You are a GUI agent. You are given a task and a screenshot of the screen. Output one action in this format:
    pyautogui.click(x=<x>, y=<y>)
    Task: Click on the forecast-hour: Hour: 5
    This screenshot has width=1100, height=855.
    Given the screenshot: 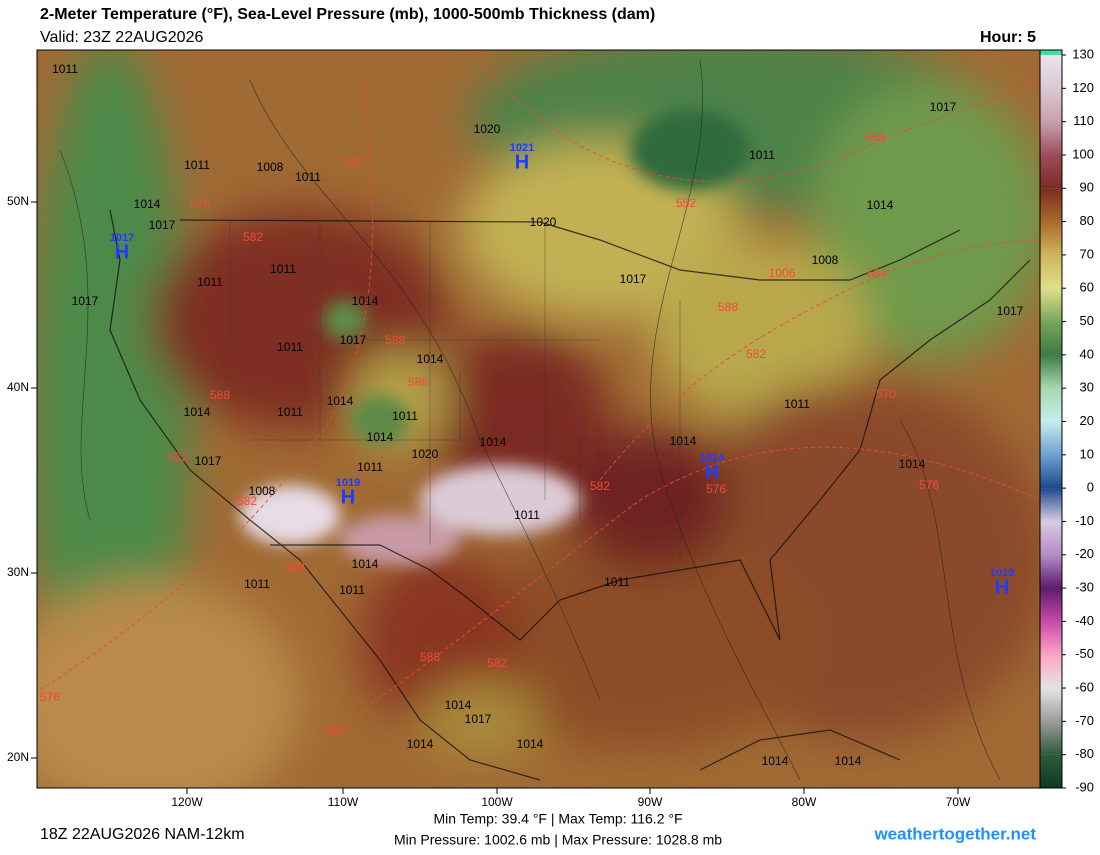 What is the action you would take?
    pyautogui.click(x=1008, y=37)
    